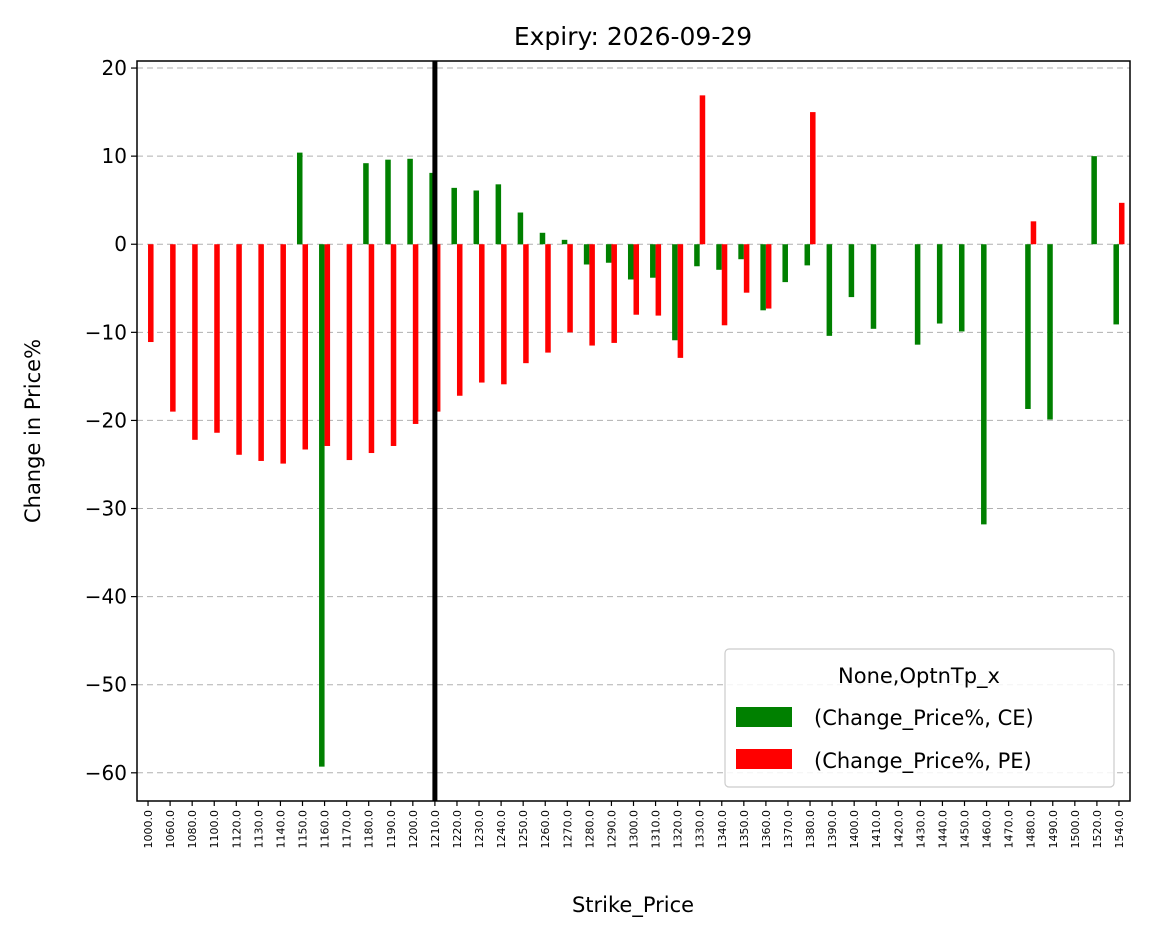 The image size is (1149, 939). I want to click on x-tick-label: 1460.0, so click(987, 829).